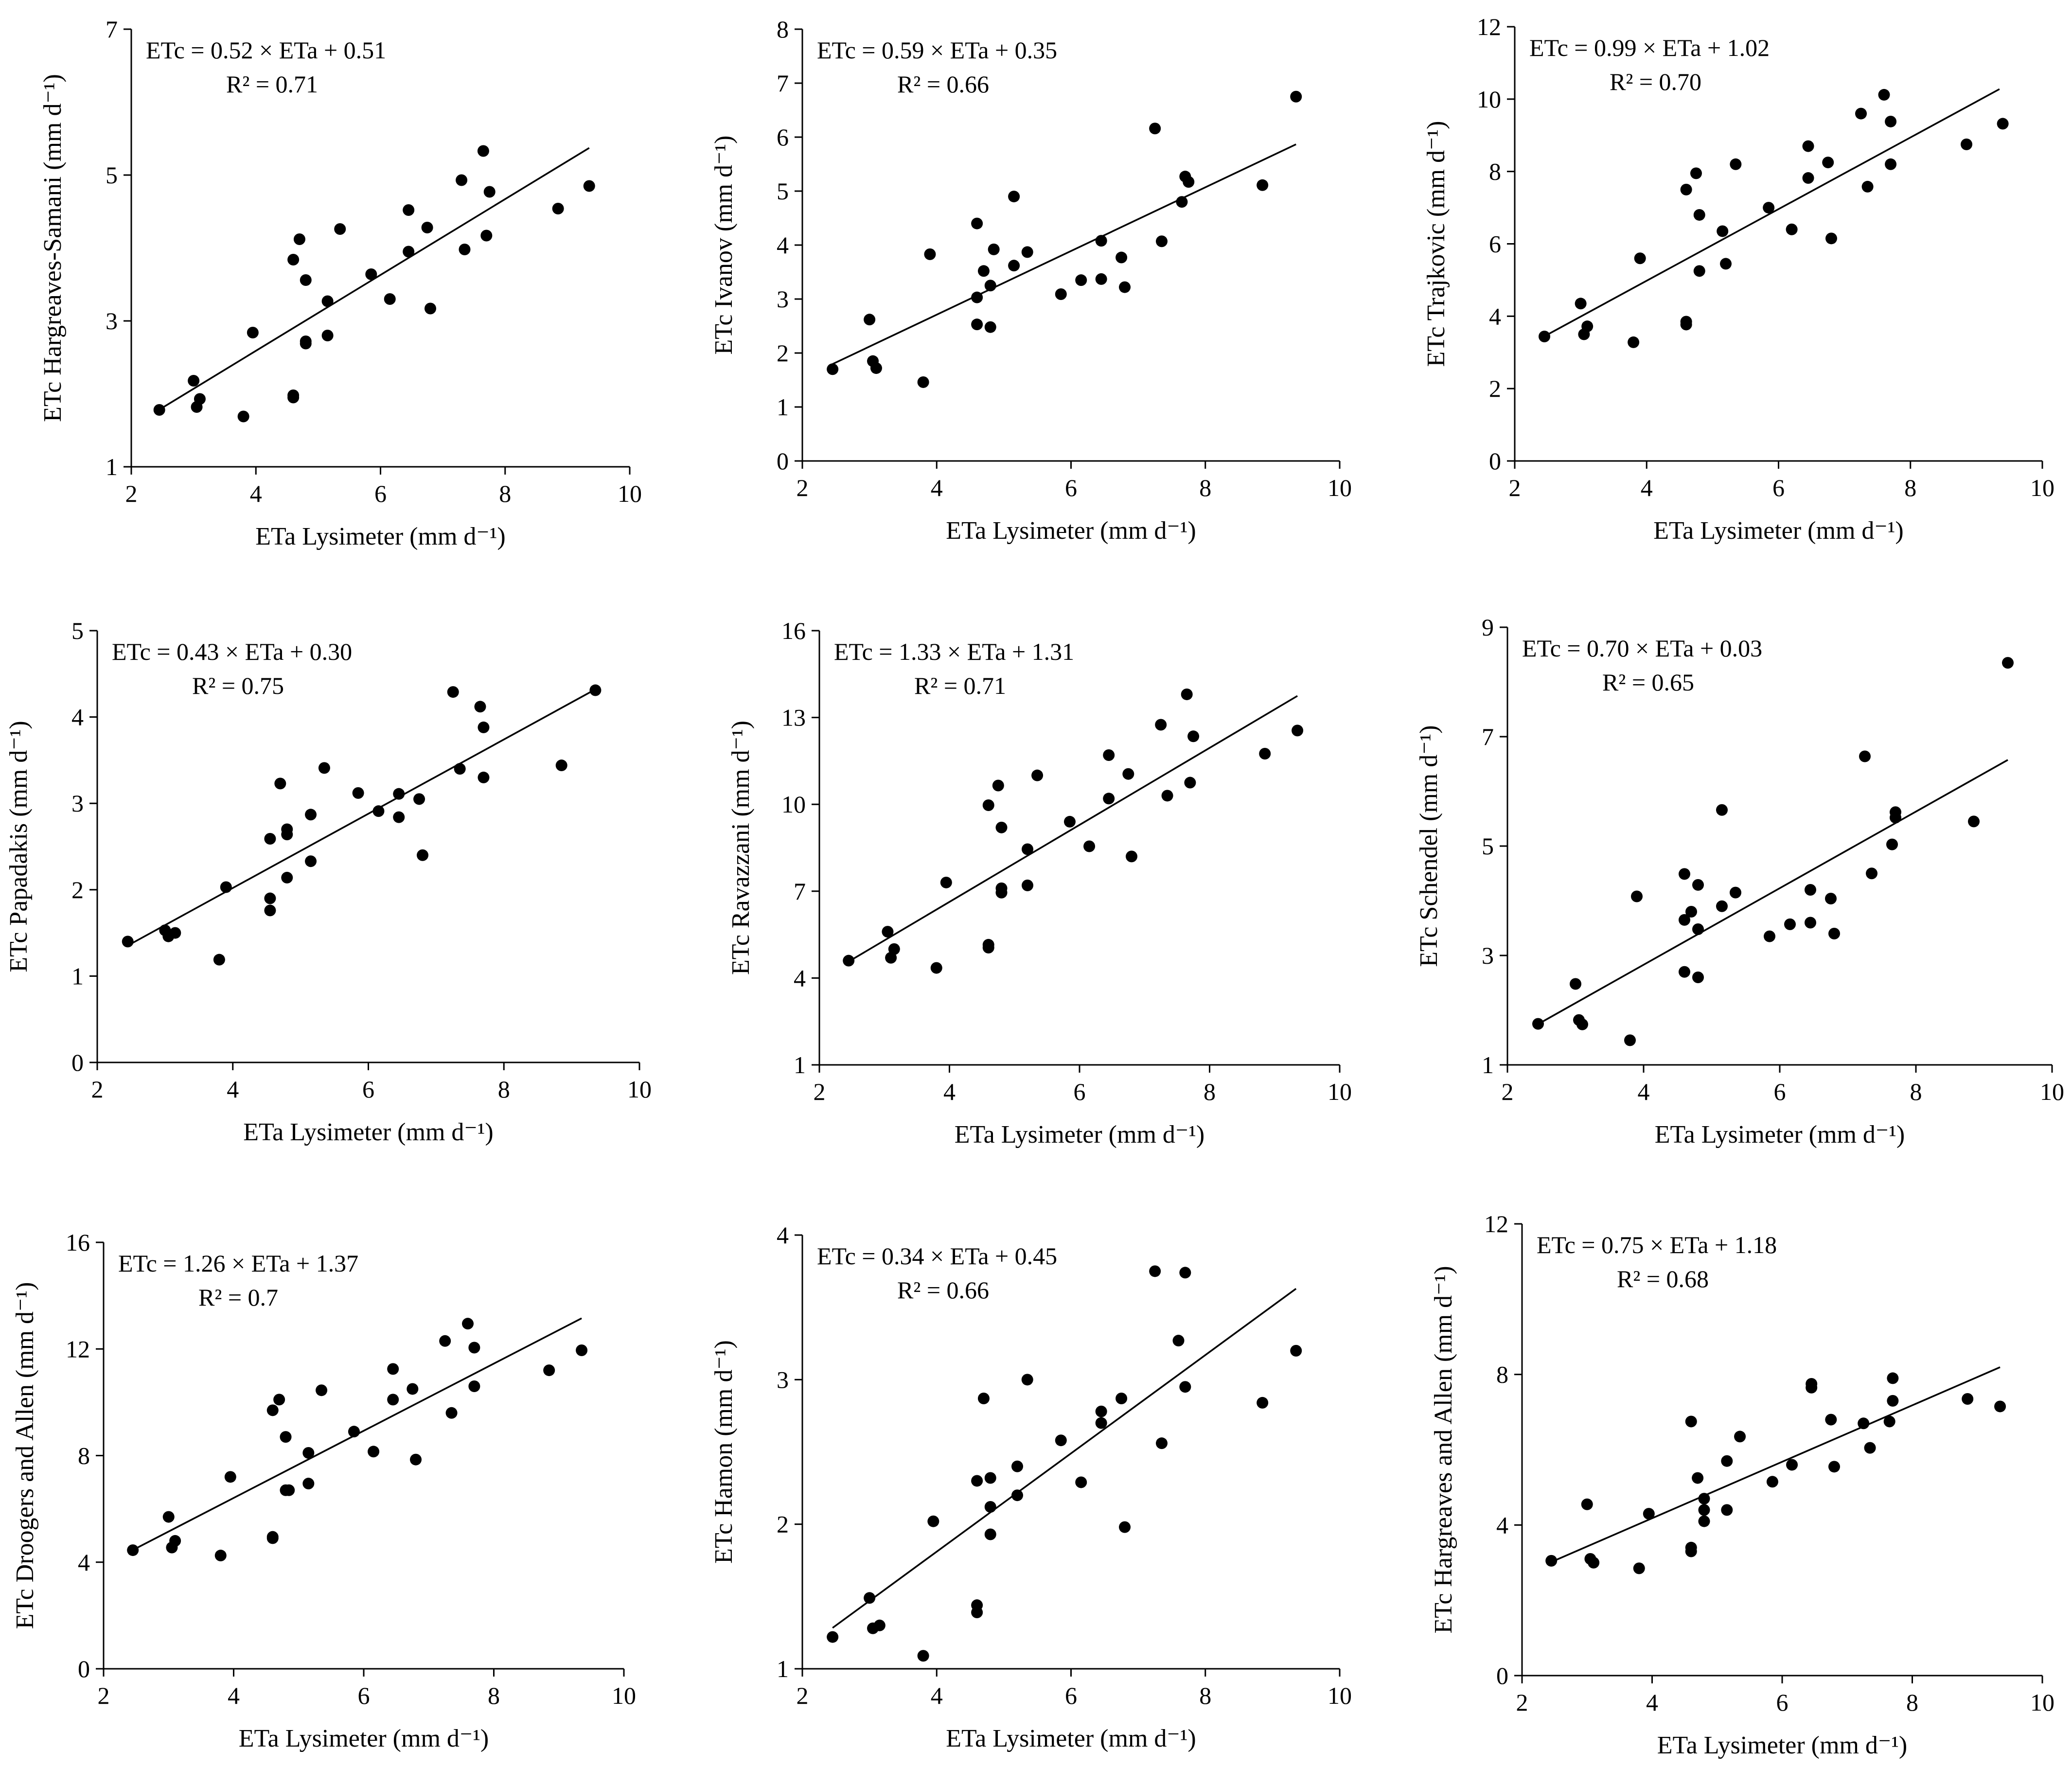 Image resolution: width=2072 pixels, height=1785 pixels. I want to click on trend-line, so click(1773, 892).